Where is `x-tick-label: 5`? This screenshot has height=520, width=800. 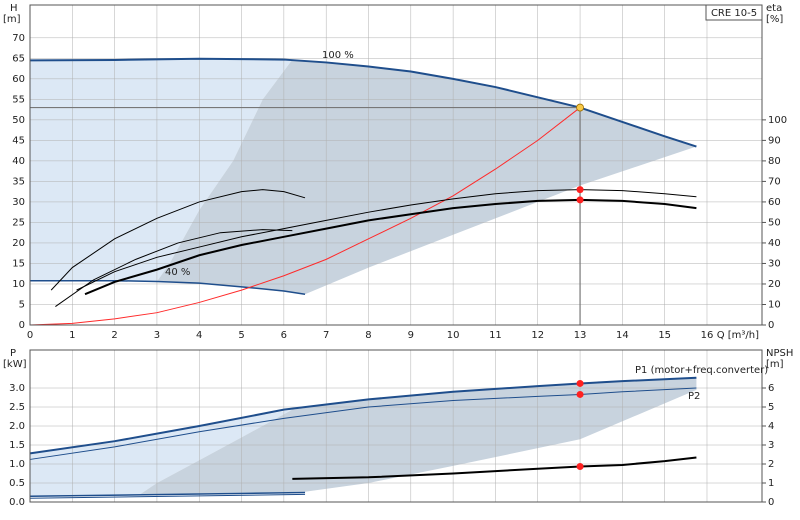
x-tick-label: 5 is located at coordinates (241, 335).